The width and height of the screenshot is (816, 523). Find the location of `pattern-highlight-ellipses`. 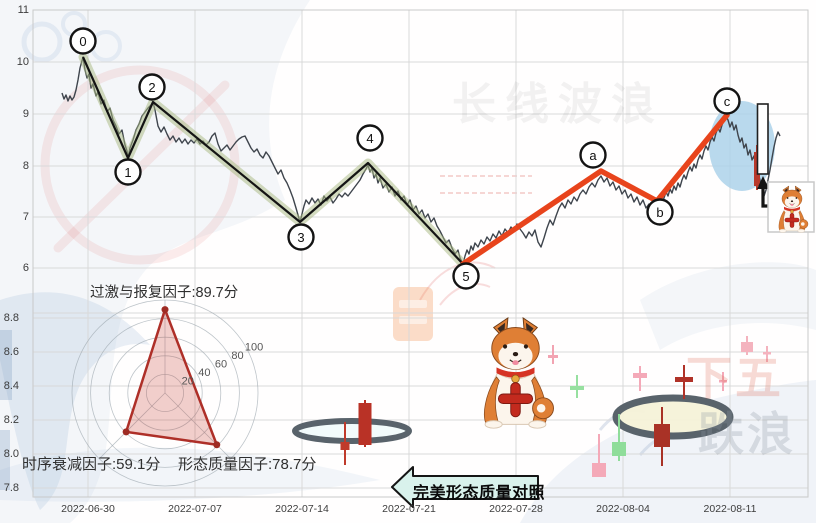

pattern-highlight-ellipses is located at coordinates (513, 419).